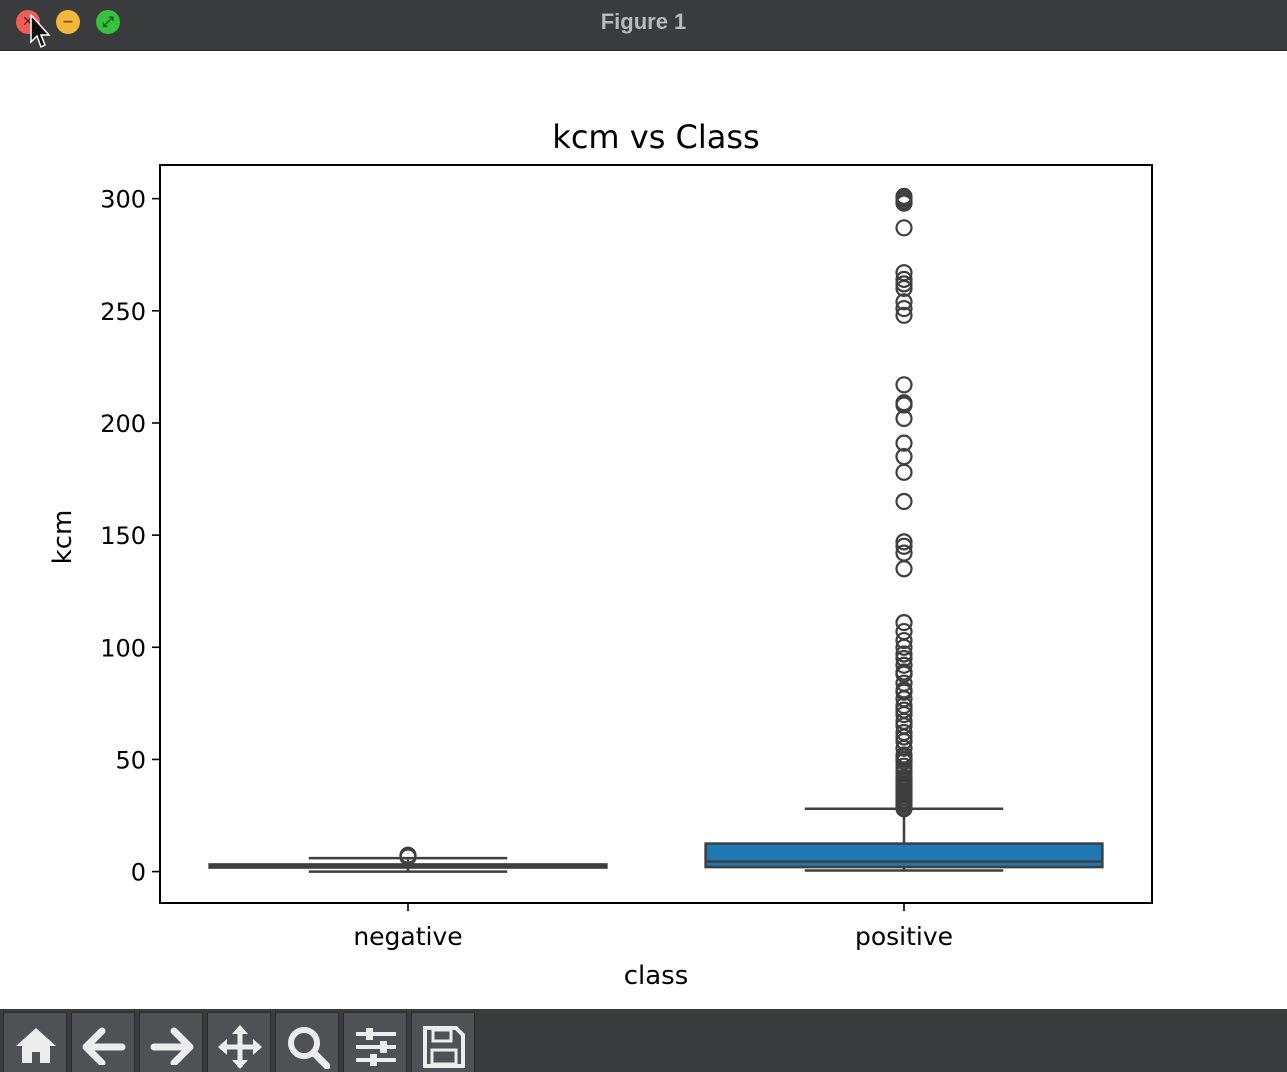 This screenshot has width=1287, height=1072. I want to click on magnifier-icon, so click(309, 1048).